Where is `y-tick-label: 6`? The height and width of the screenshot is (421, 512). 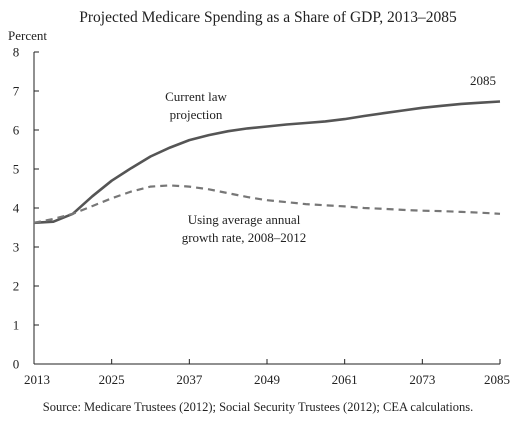 y-tick-label: 6 is located at coordinates (16, 130).